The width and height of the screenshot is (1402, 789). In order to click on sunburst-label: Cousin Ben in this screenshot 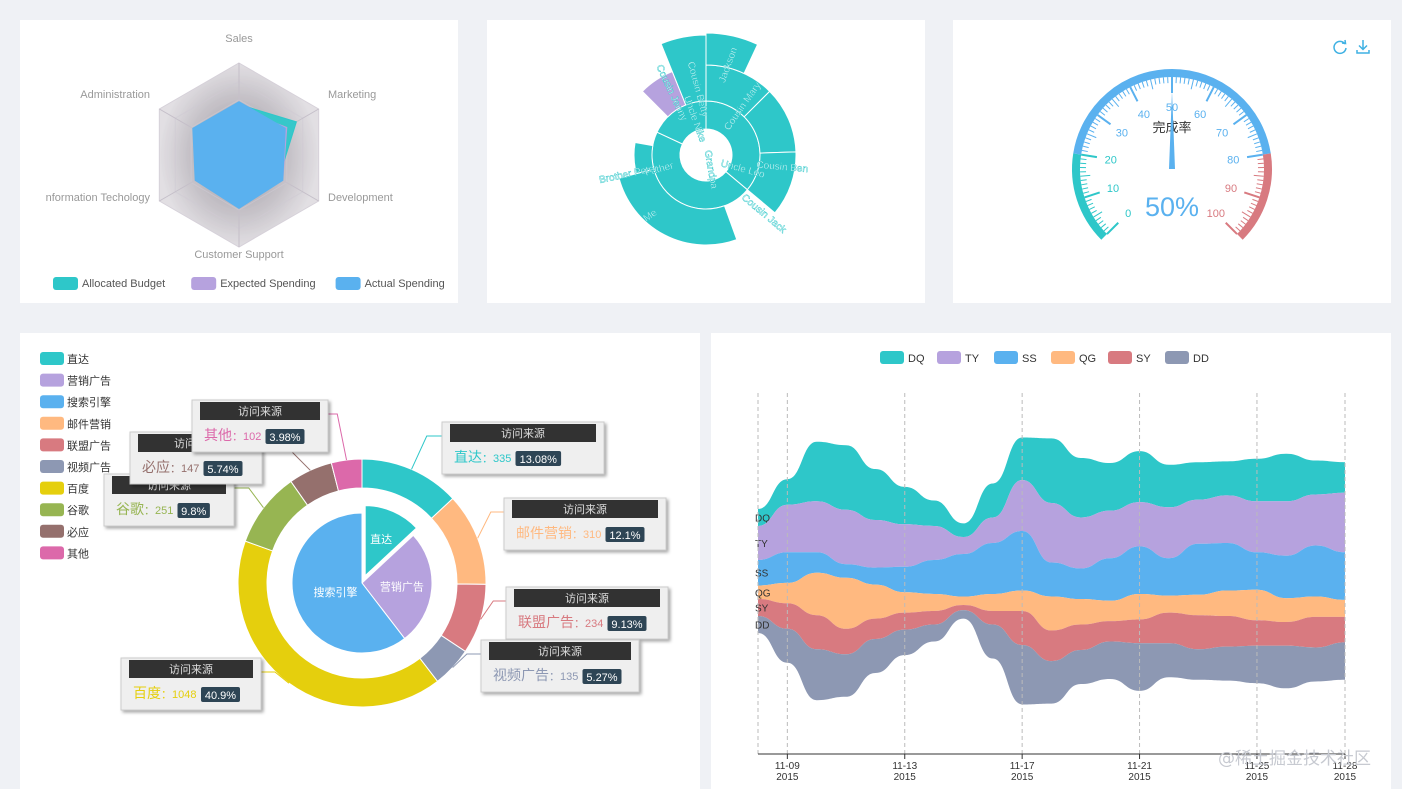, I will do `click(782, 167)`.